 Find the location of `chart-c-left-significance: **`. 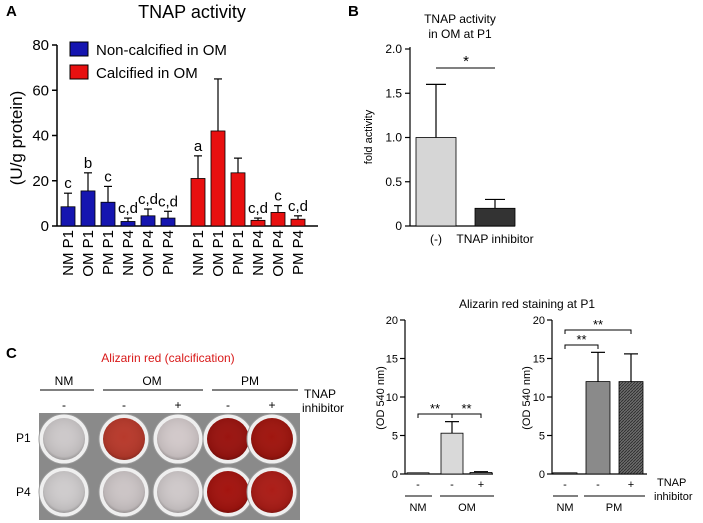

chart-c-left-significance: ** is located at coordinates (466, 408).